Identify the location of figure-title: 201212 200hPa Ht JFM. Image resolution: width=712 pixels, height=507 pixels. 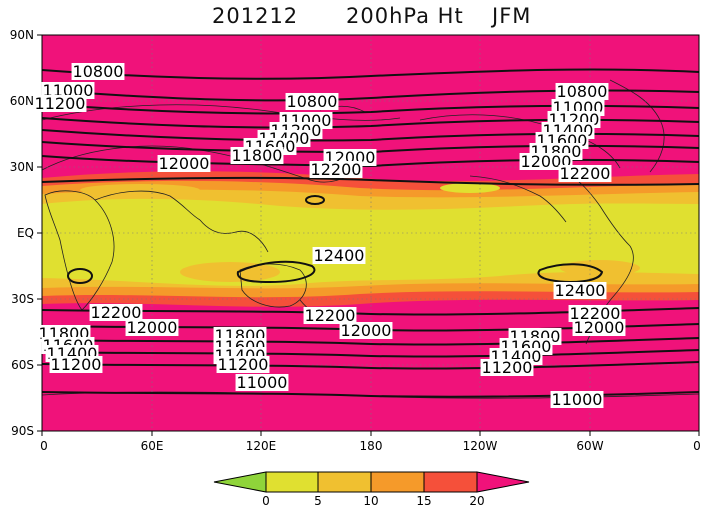
(356, 19).